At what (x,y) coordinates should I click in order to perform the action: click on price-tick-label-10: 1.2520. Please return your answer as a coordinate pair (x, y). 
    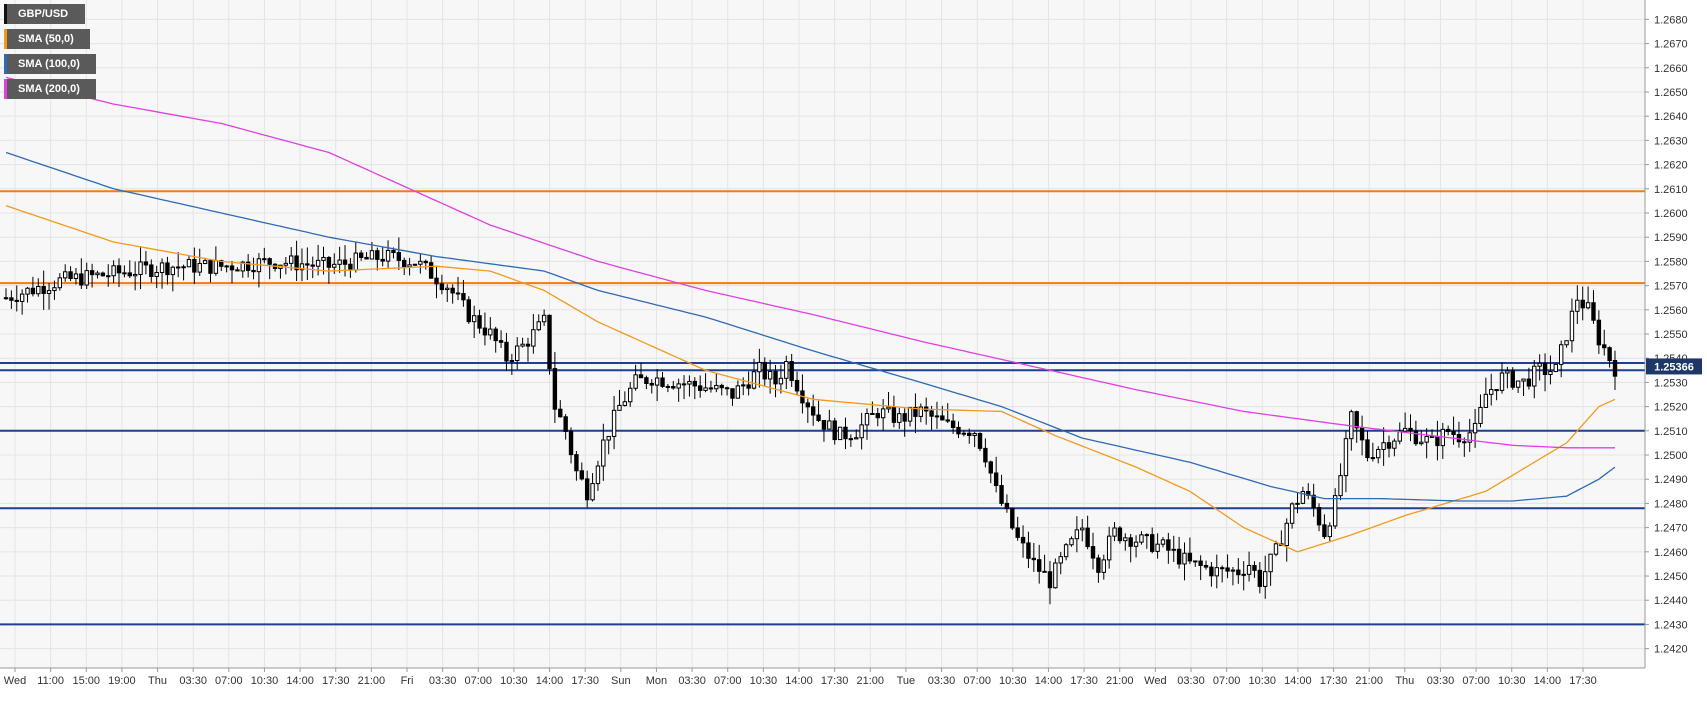
    Looking at the image, I should click on (1671, 408).